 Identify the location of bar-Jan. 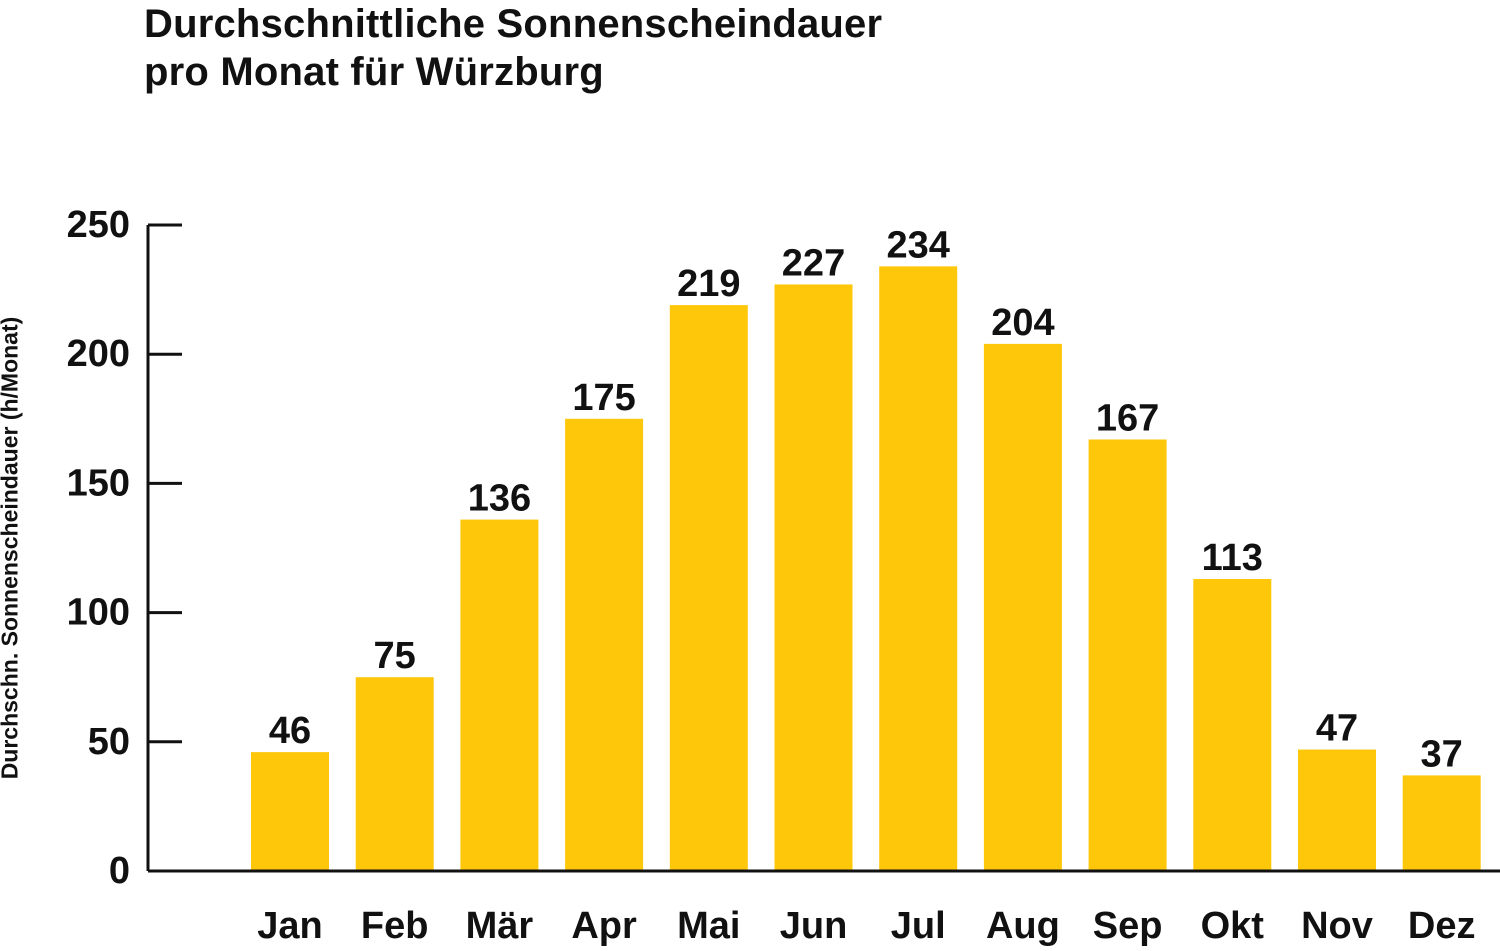
(290, 811).